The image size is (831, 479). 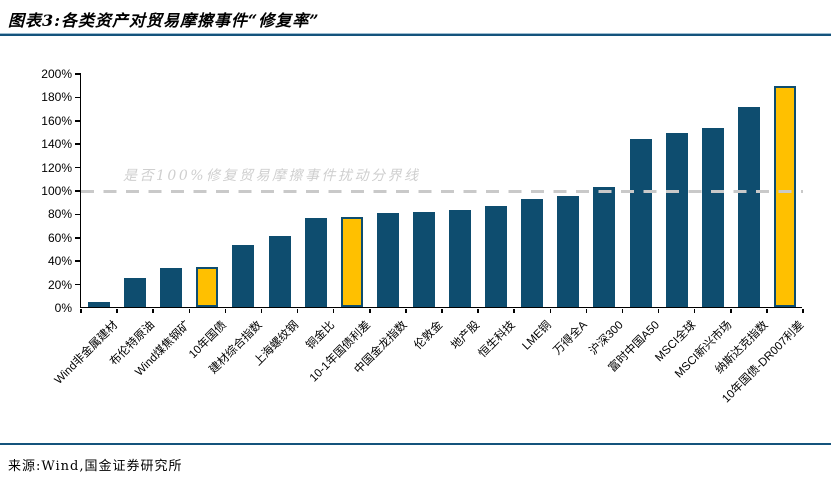 I want to click on y-axis-label: 60%, so click(x=59, y=237).